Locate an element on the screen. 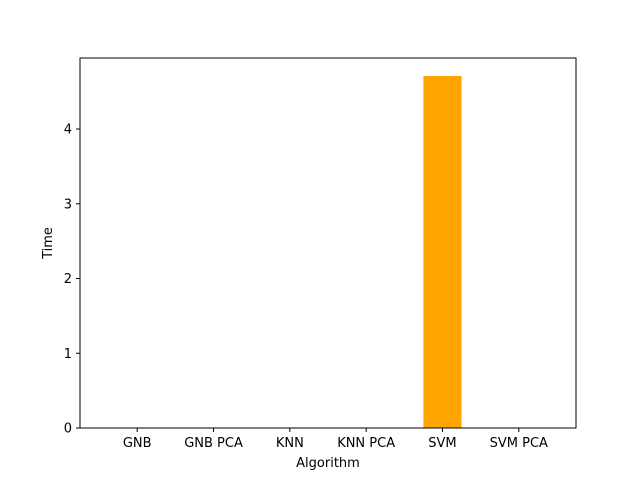  y-tick-label: 0 is located at coordinates (68, 429).